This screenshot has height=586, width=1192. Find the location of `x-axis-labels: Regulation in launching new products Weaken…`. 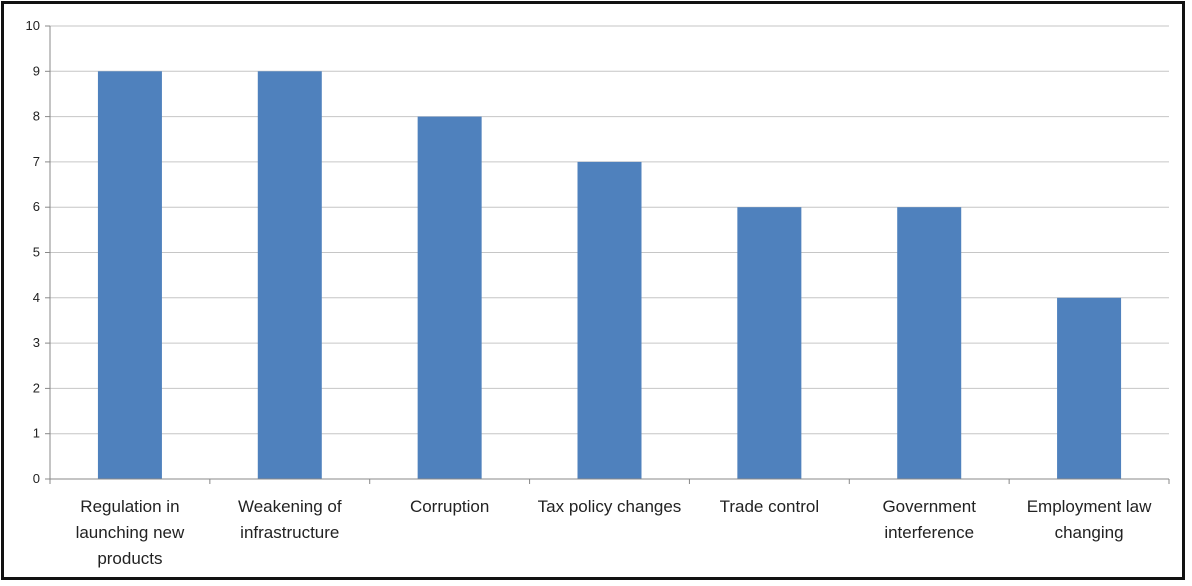

x-axis-labels: Regulation in launching new products Weaken… is located at coordinates (614, 532).